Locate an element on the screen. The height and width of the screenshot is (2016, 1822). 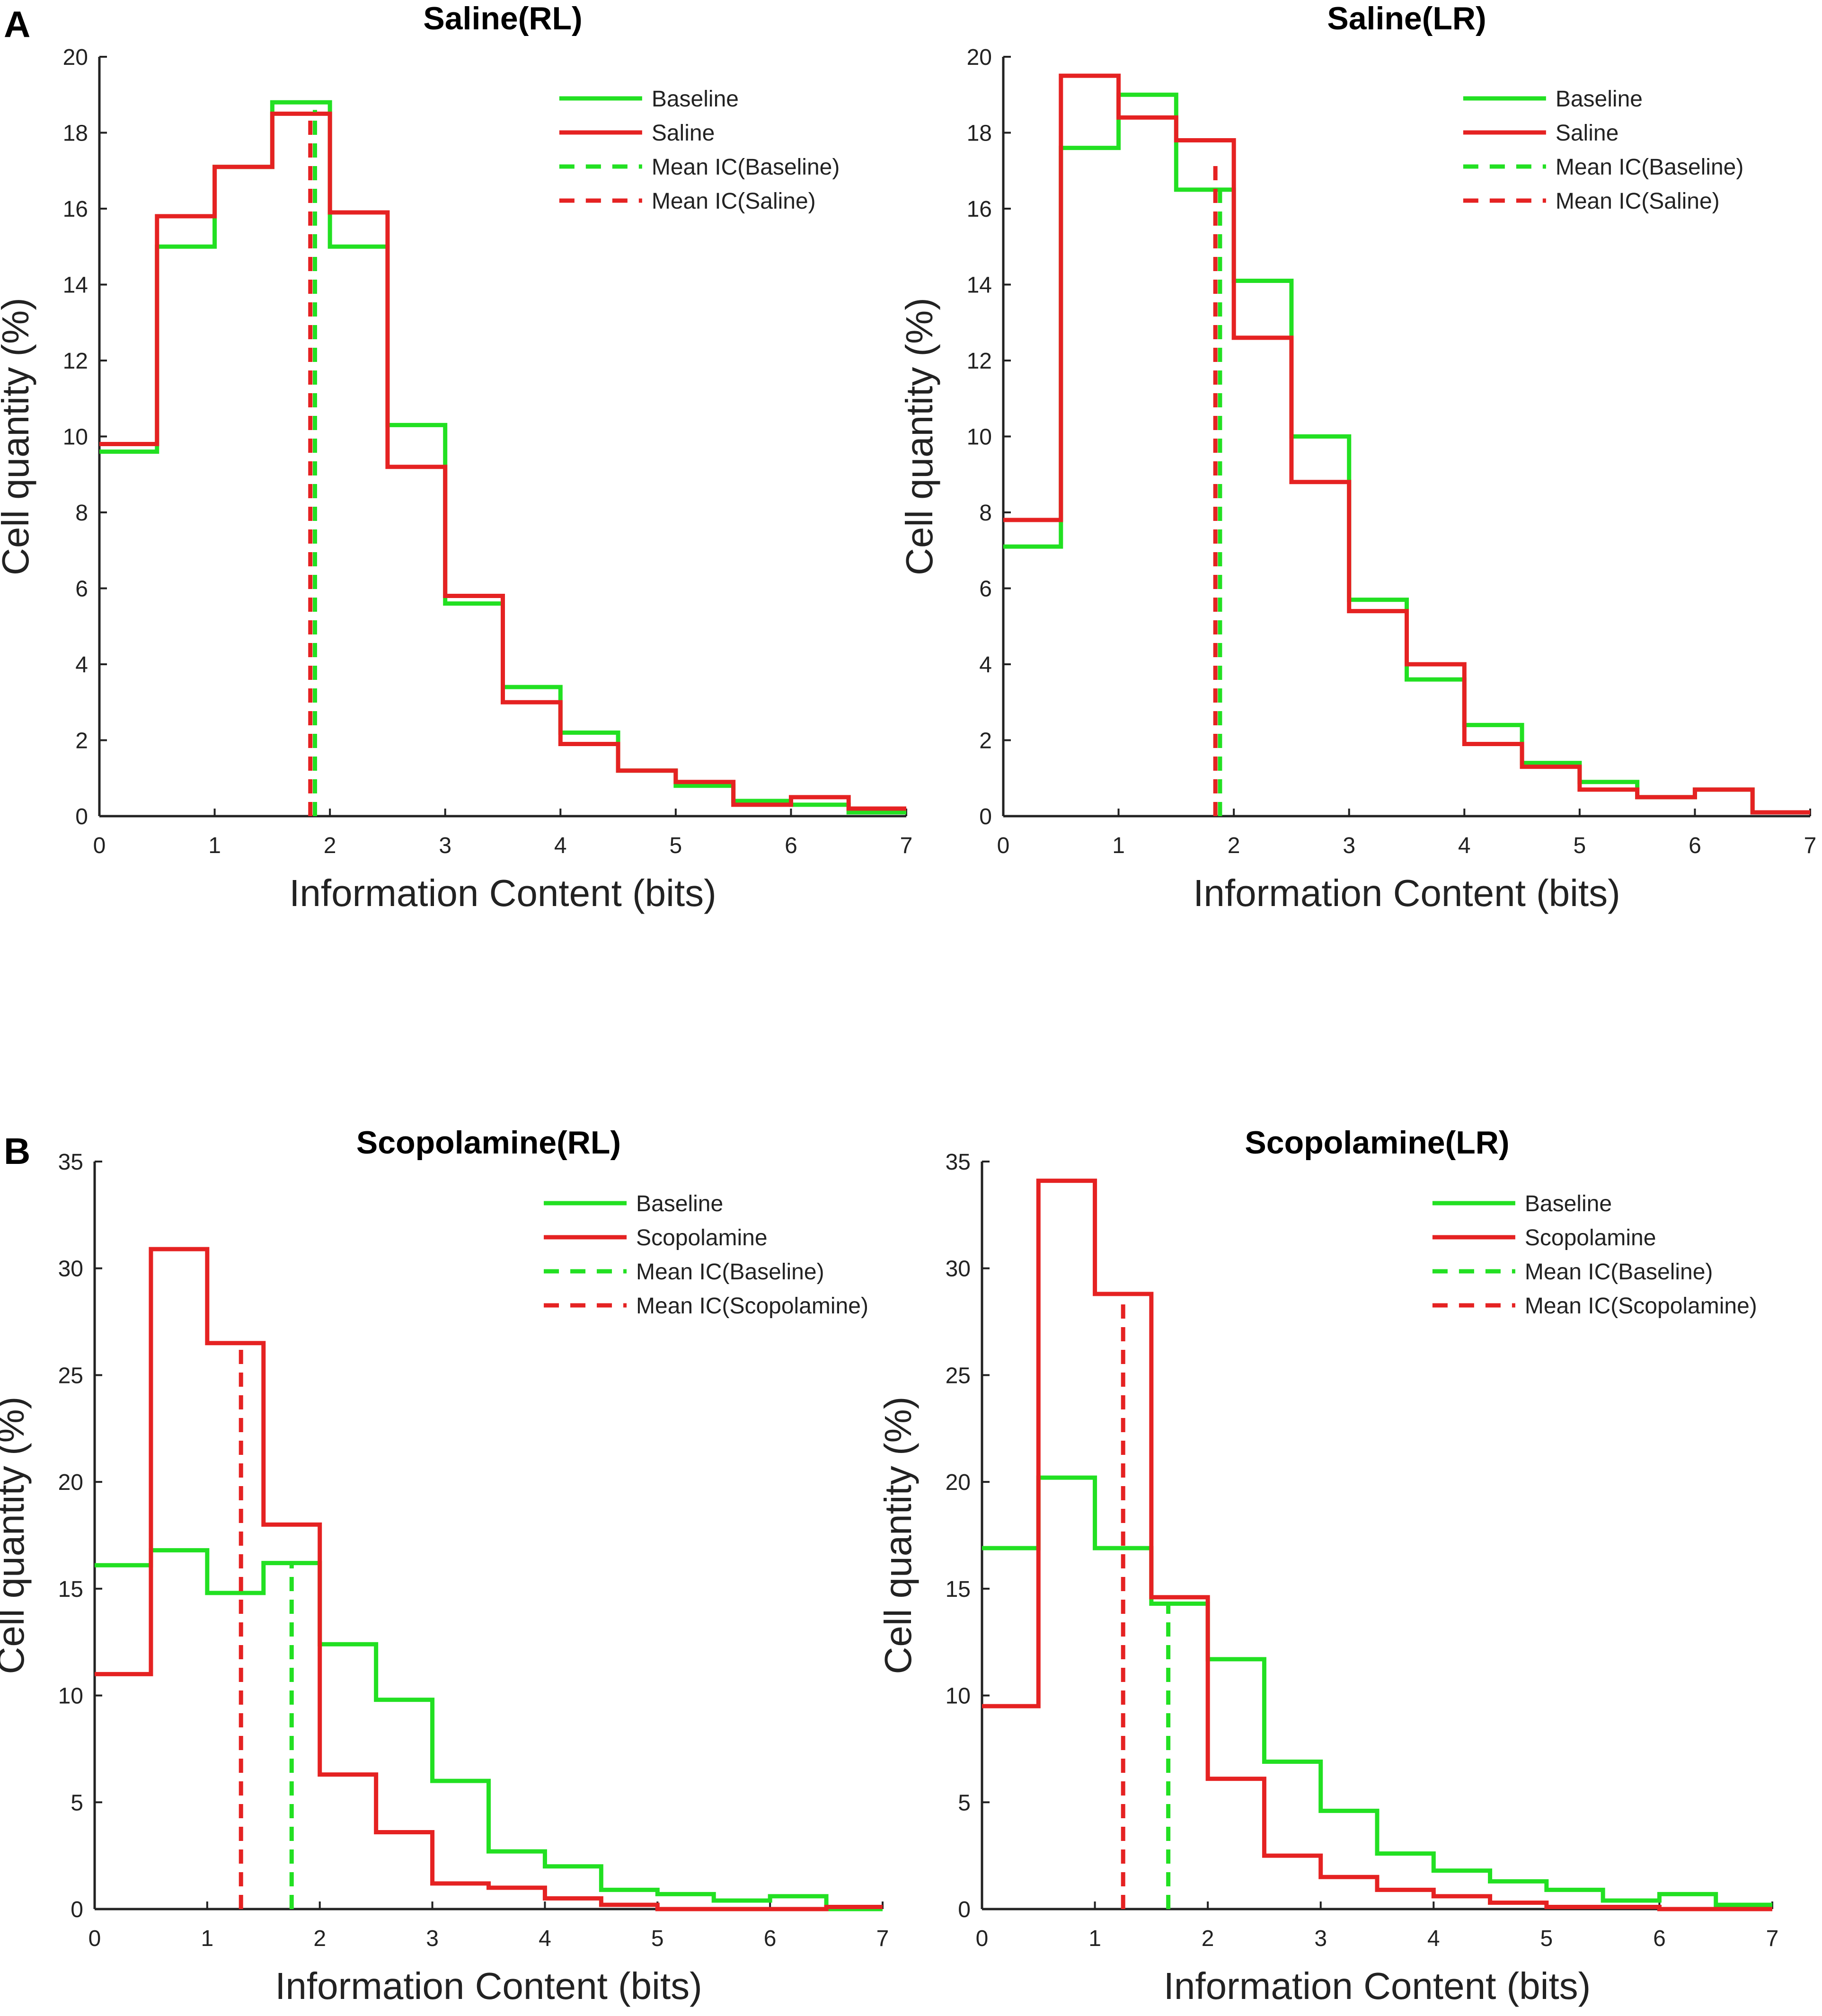
legend-entry: Mean IC(Saline) is located at coordinates (734, 201).